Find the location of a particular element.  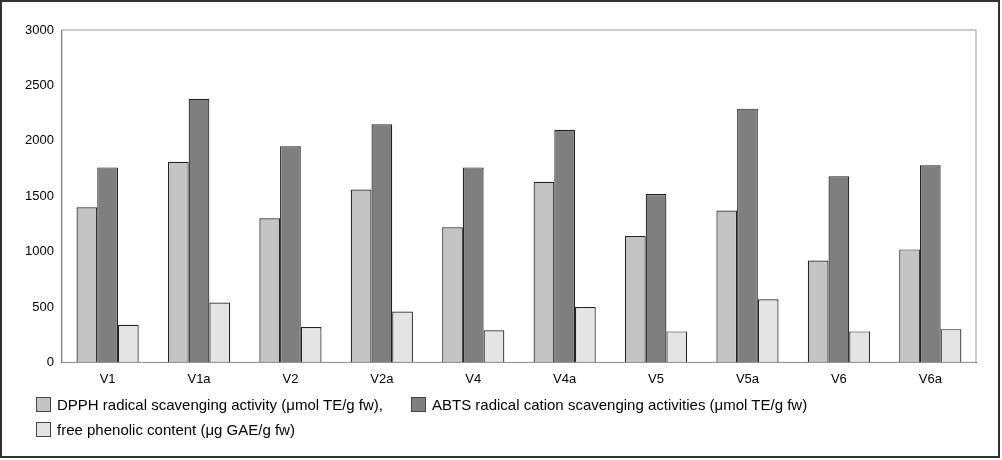

legend-label: DPPH radical scavenging activity (μmol TE/g fw), is located at coordinates (220, 404).